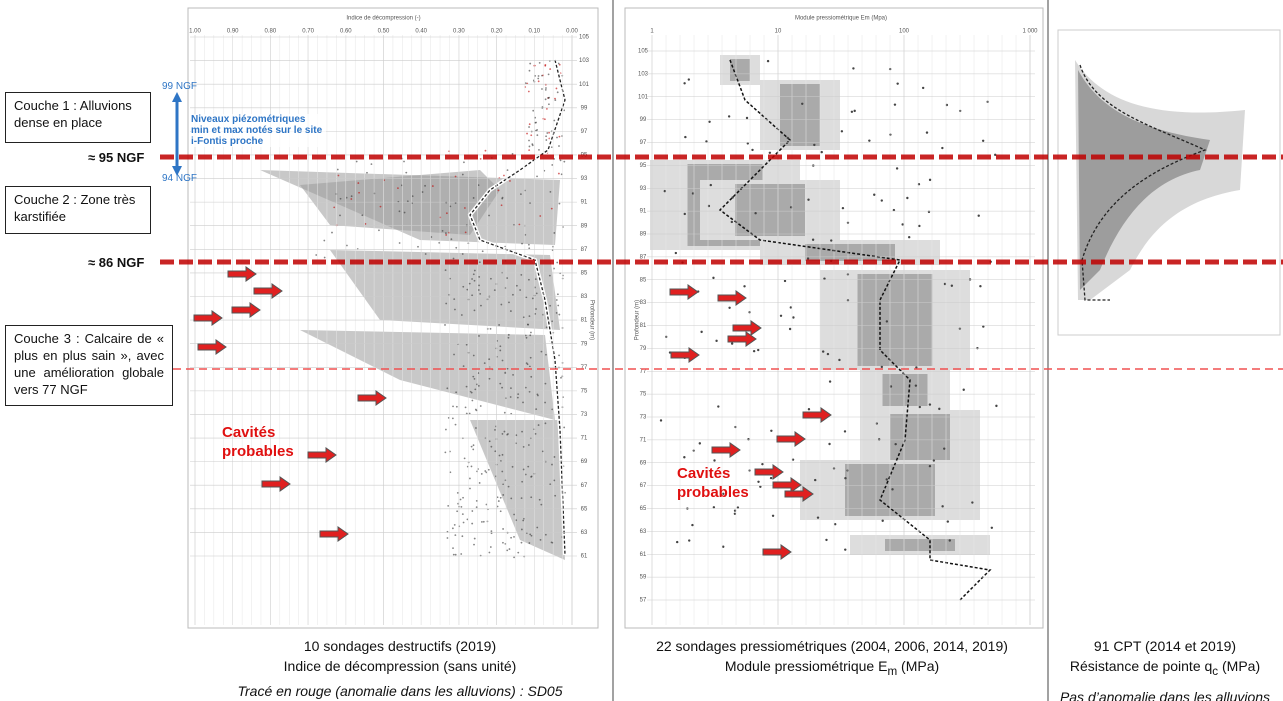 The width and height of the screenshot is (1283, 701). Describe the element at coordinates (400, 666) in the screenshot. I see `caption-line: Indice de décompression (sans unité)` at that location.